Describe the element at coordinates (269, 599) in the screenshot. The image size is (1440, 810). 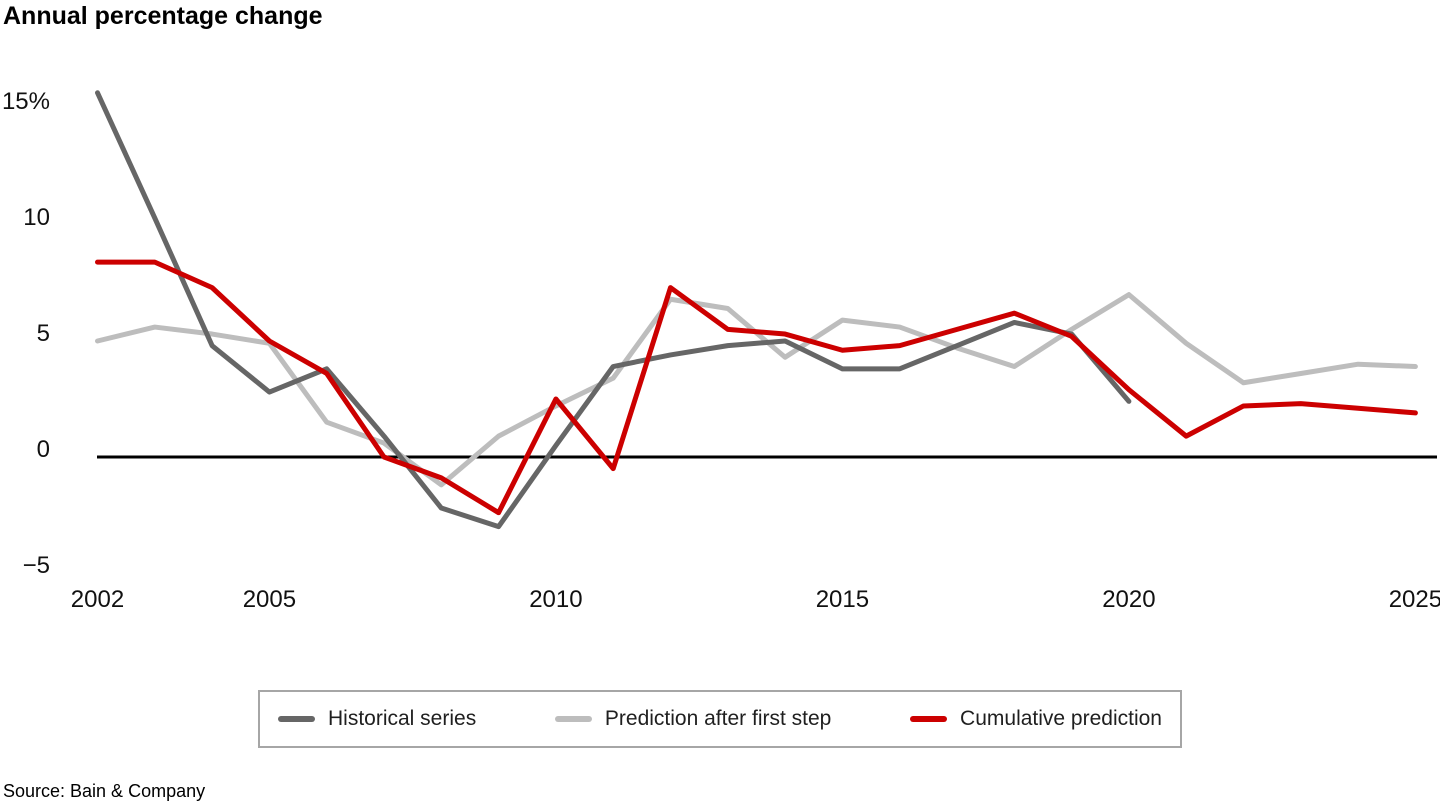
I see `x-tick-label-2005: 2005` at that location.